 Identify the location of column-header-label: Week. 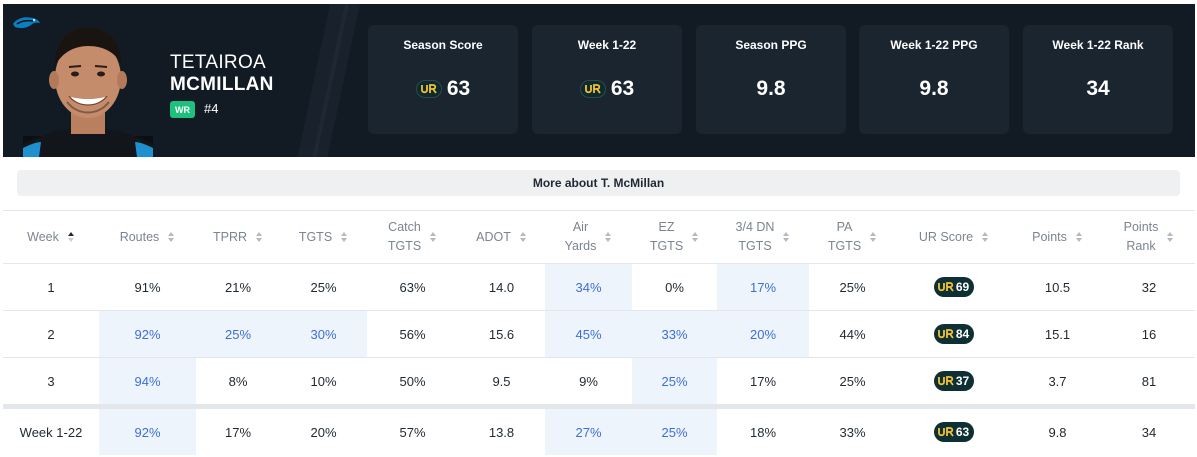
(43, 236).